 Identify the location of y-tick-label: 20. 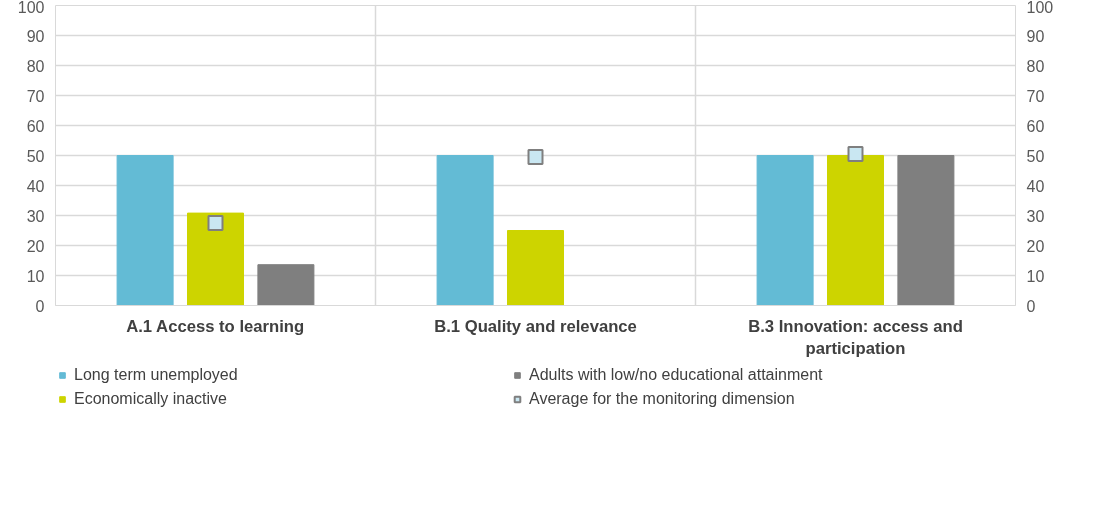
(35, 246).